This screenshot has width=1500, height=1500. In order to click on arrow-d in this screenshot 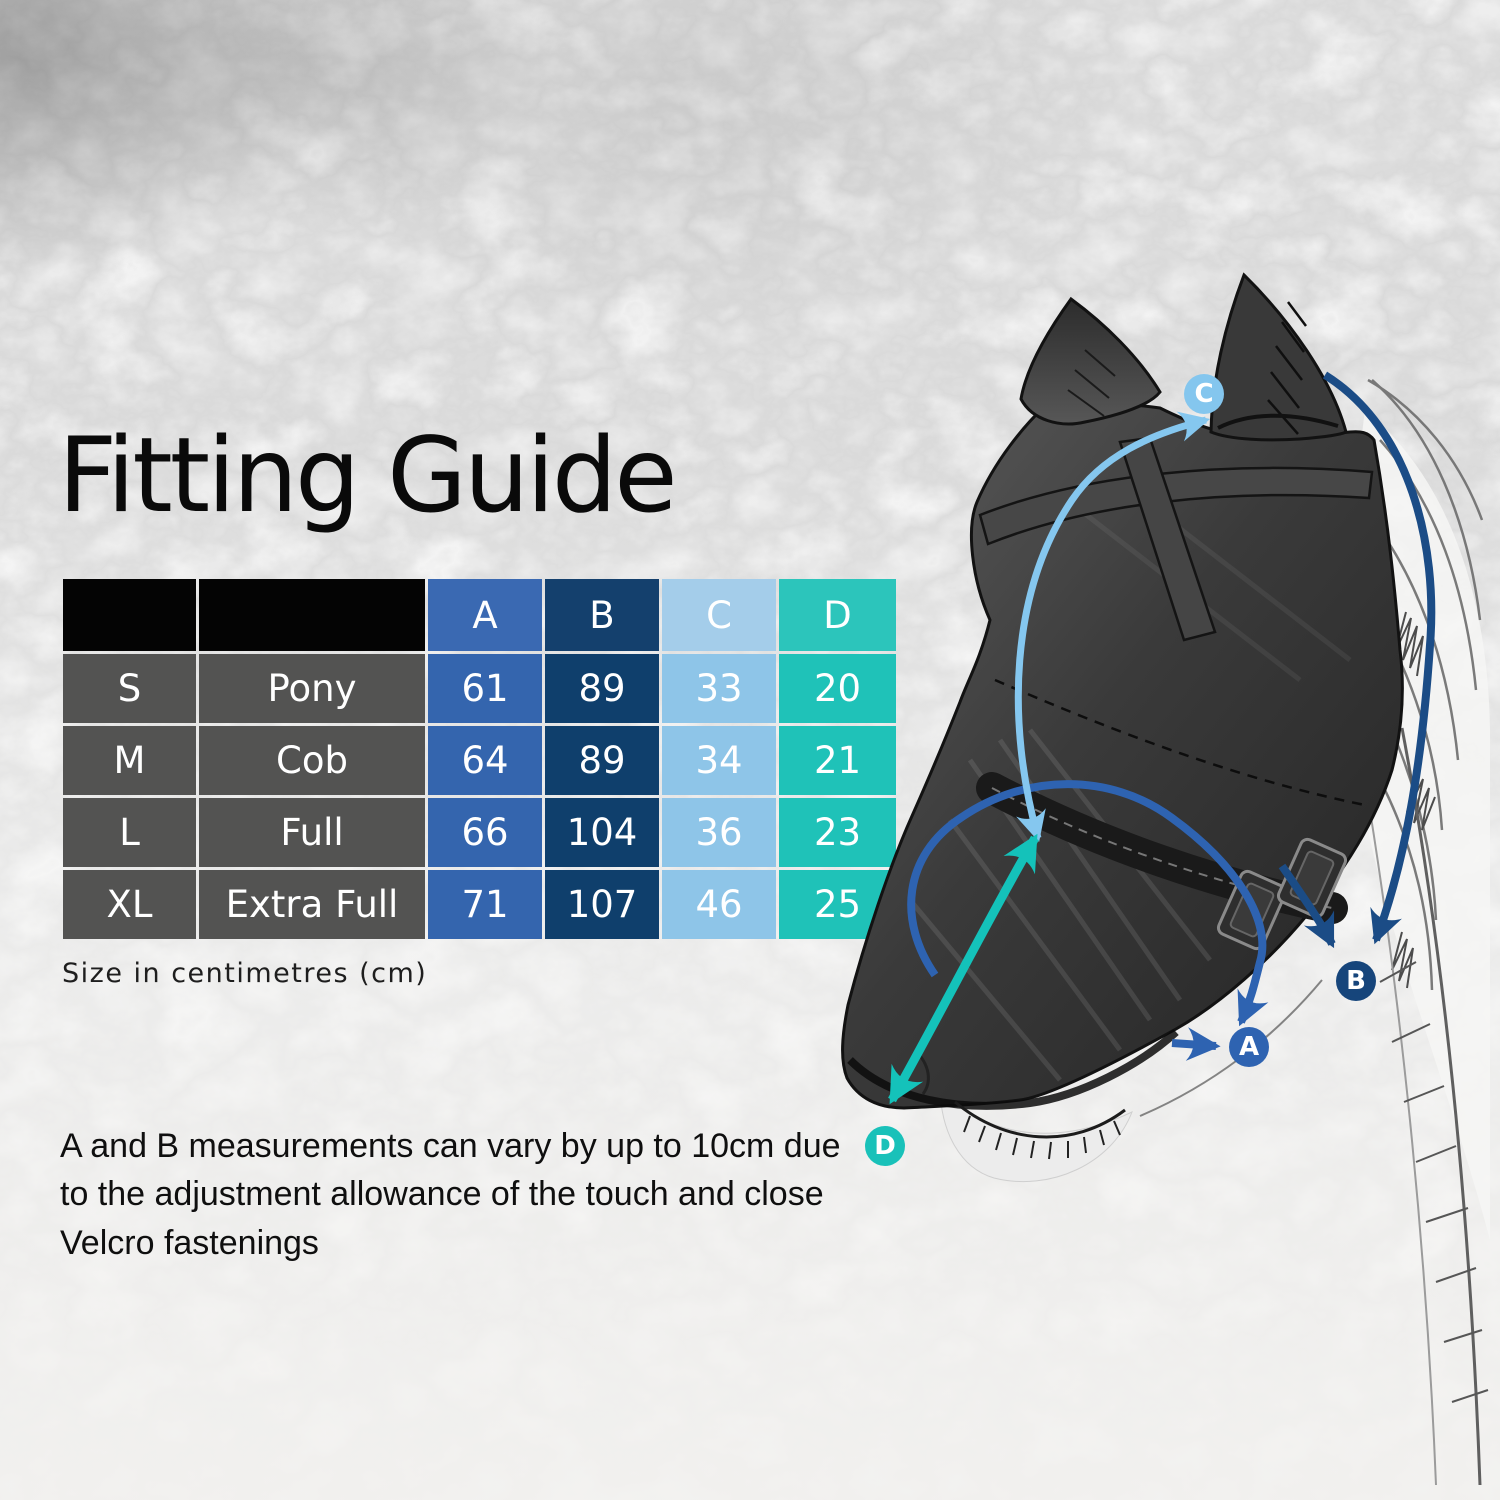, I will do `click(963, 969)`.